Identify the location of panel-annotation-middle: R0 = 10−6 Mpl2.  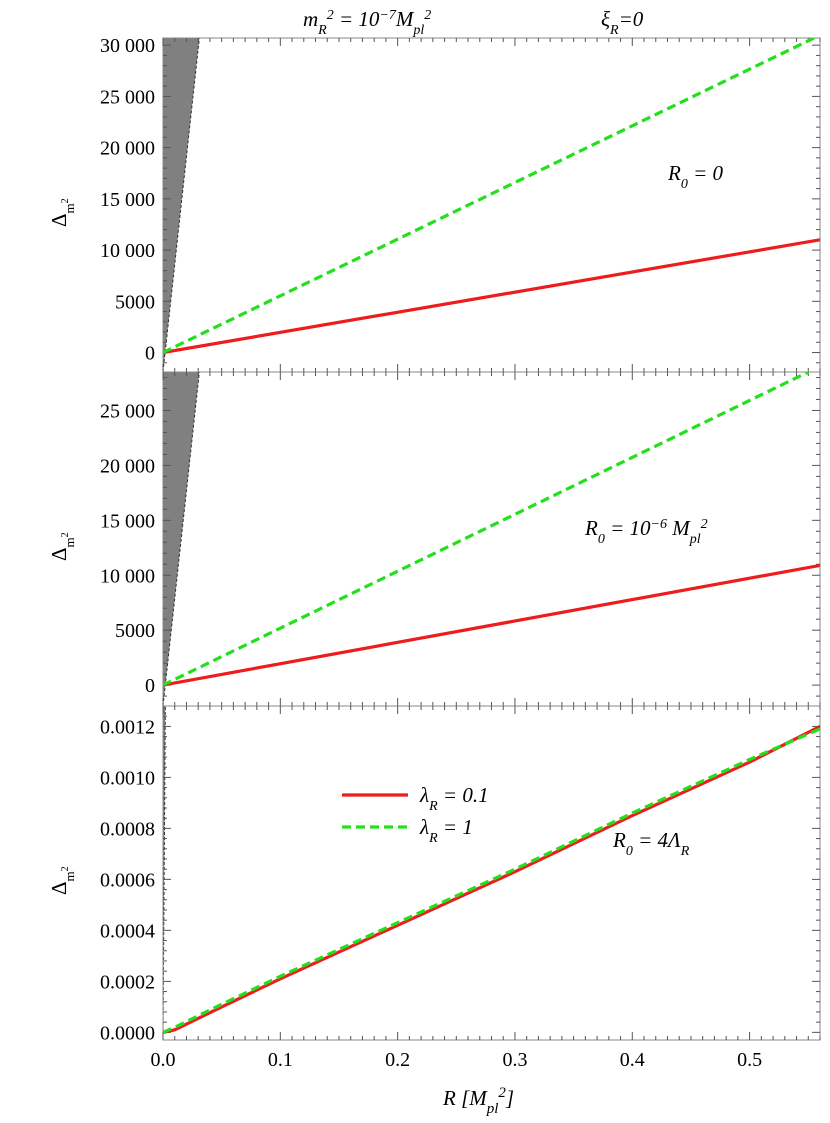
(646, 531).